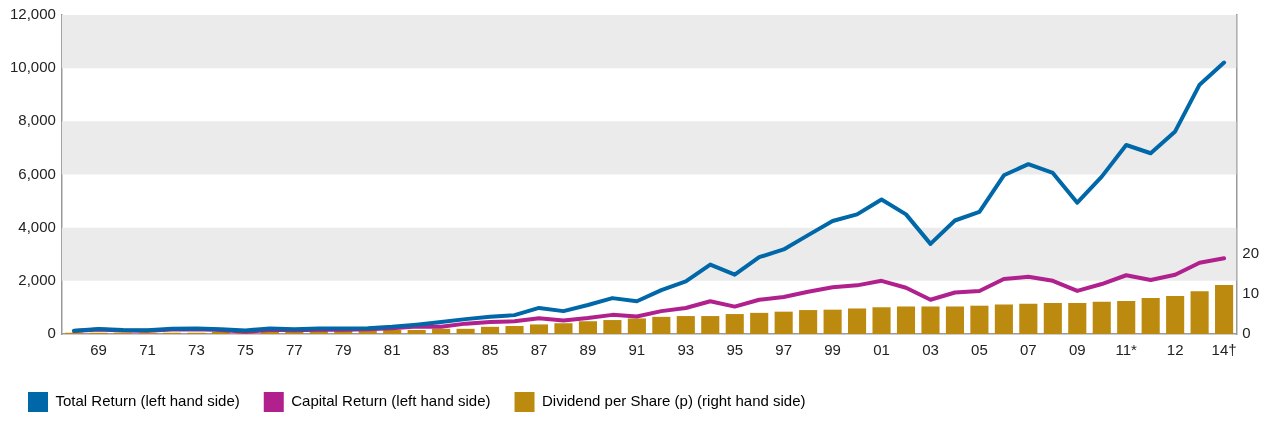 Image resolution: width=1271 pixels, height=426 pixels. Describe the element at coordinates (98, 350) in the screenshot. I see `x-tick-label: 69` at that location.